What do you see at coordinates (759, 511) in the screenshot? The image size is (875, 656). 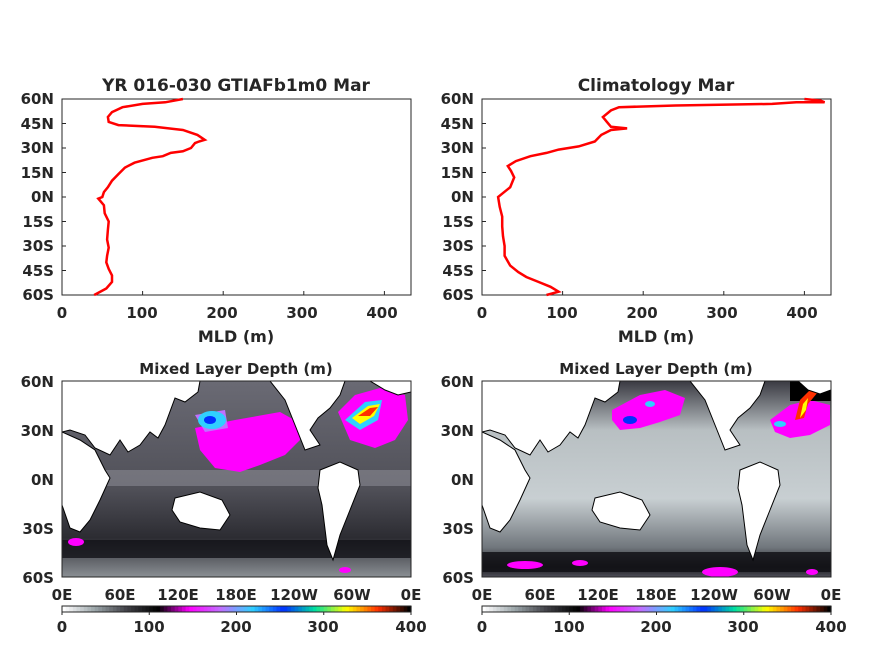 I see `coastline-south-america` at bounding box center [759, 511].